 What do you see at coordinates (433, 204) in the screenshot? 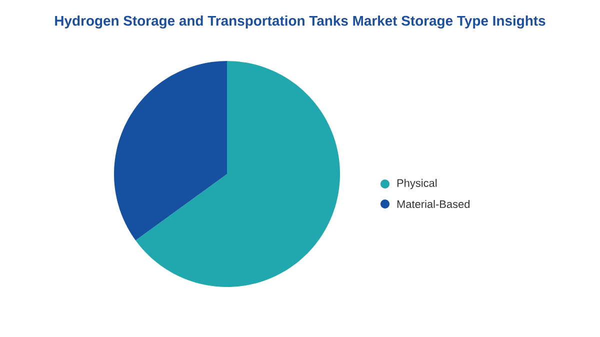
I see `legend-label: Material-Based` at bounding box center [433, 204].